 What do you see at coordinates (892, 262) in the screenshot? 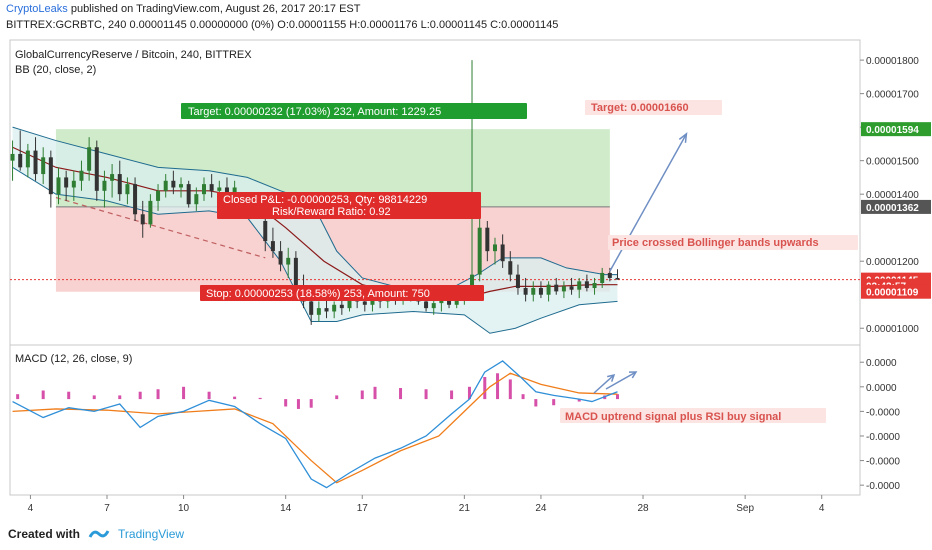
I see `price-tick-label: 0.00001200` at bounding box center [892, 262].